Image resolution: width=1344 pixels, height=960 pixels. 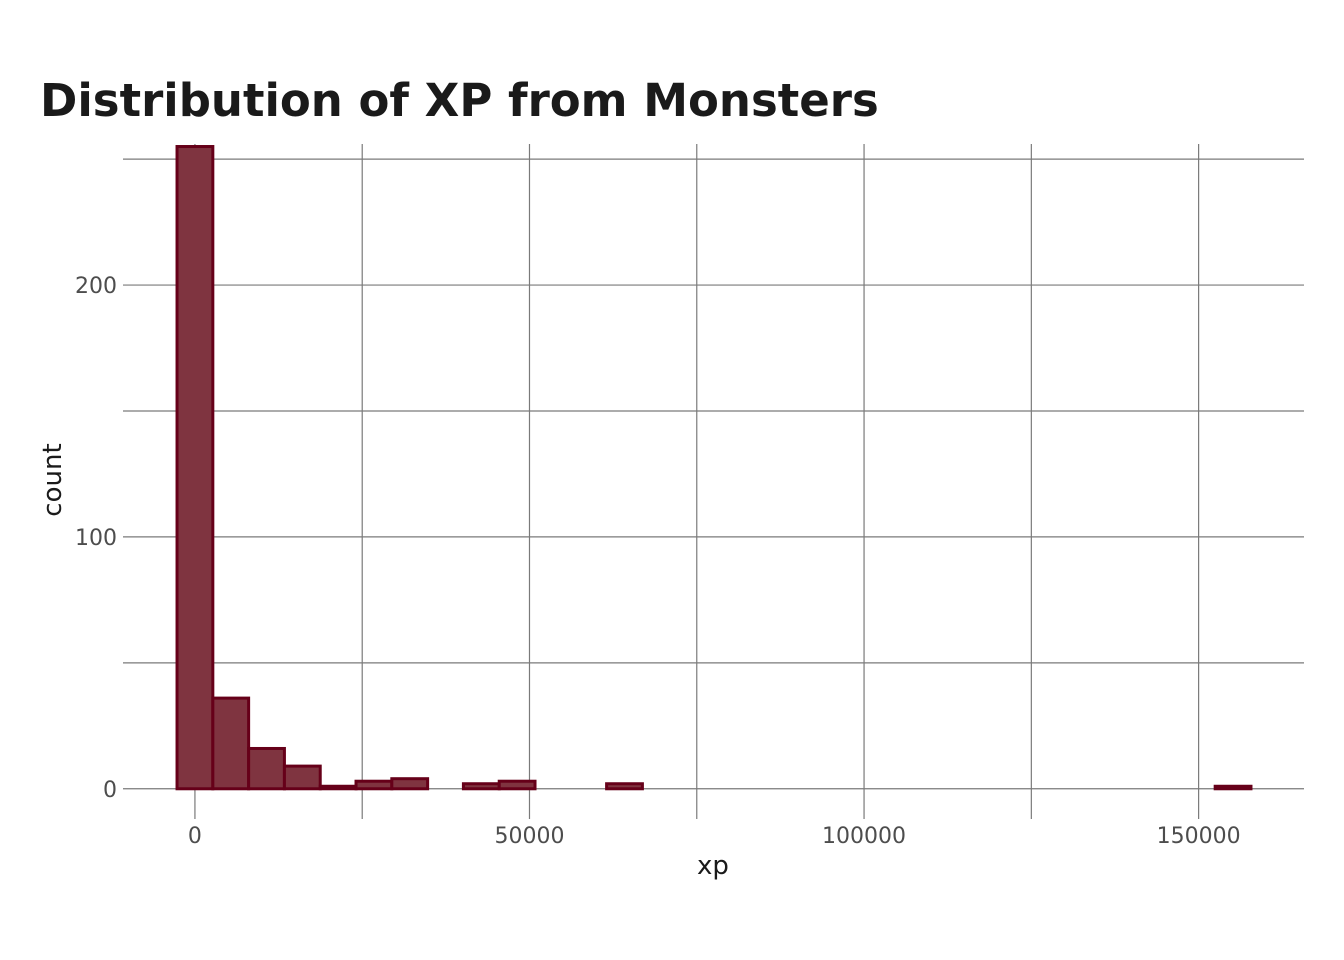 I want to click on x-tick-label: 50000, so click(x=529, y=836).